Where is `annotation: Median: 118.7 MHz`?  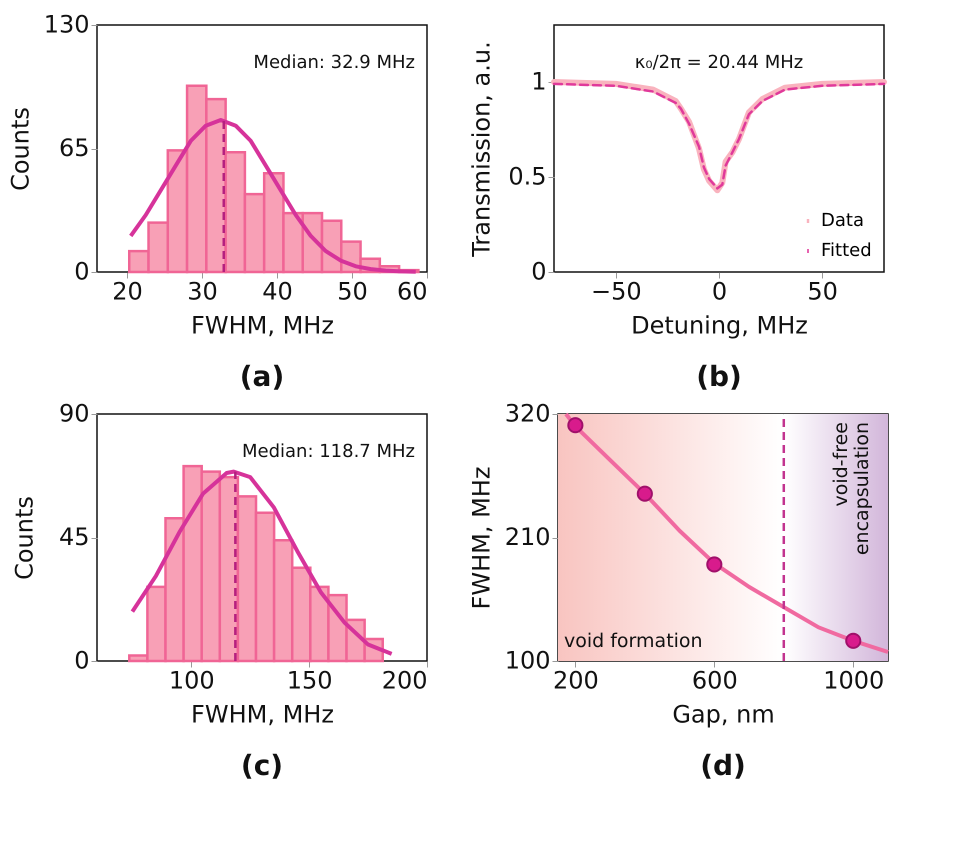 annotation: Median: 118.7 MHz is located at coordinates (328, 451).